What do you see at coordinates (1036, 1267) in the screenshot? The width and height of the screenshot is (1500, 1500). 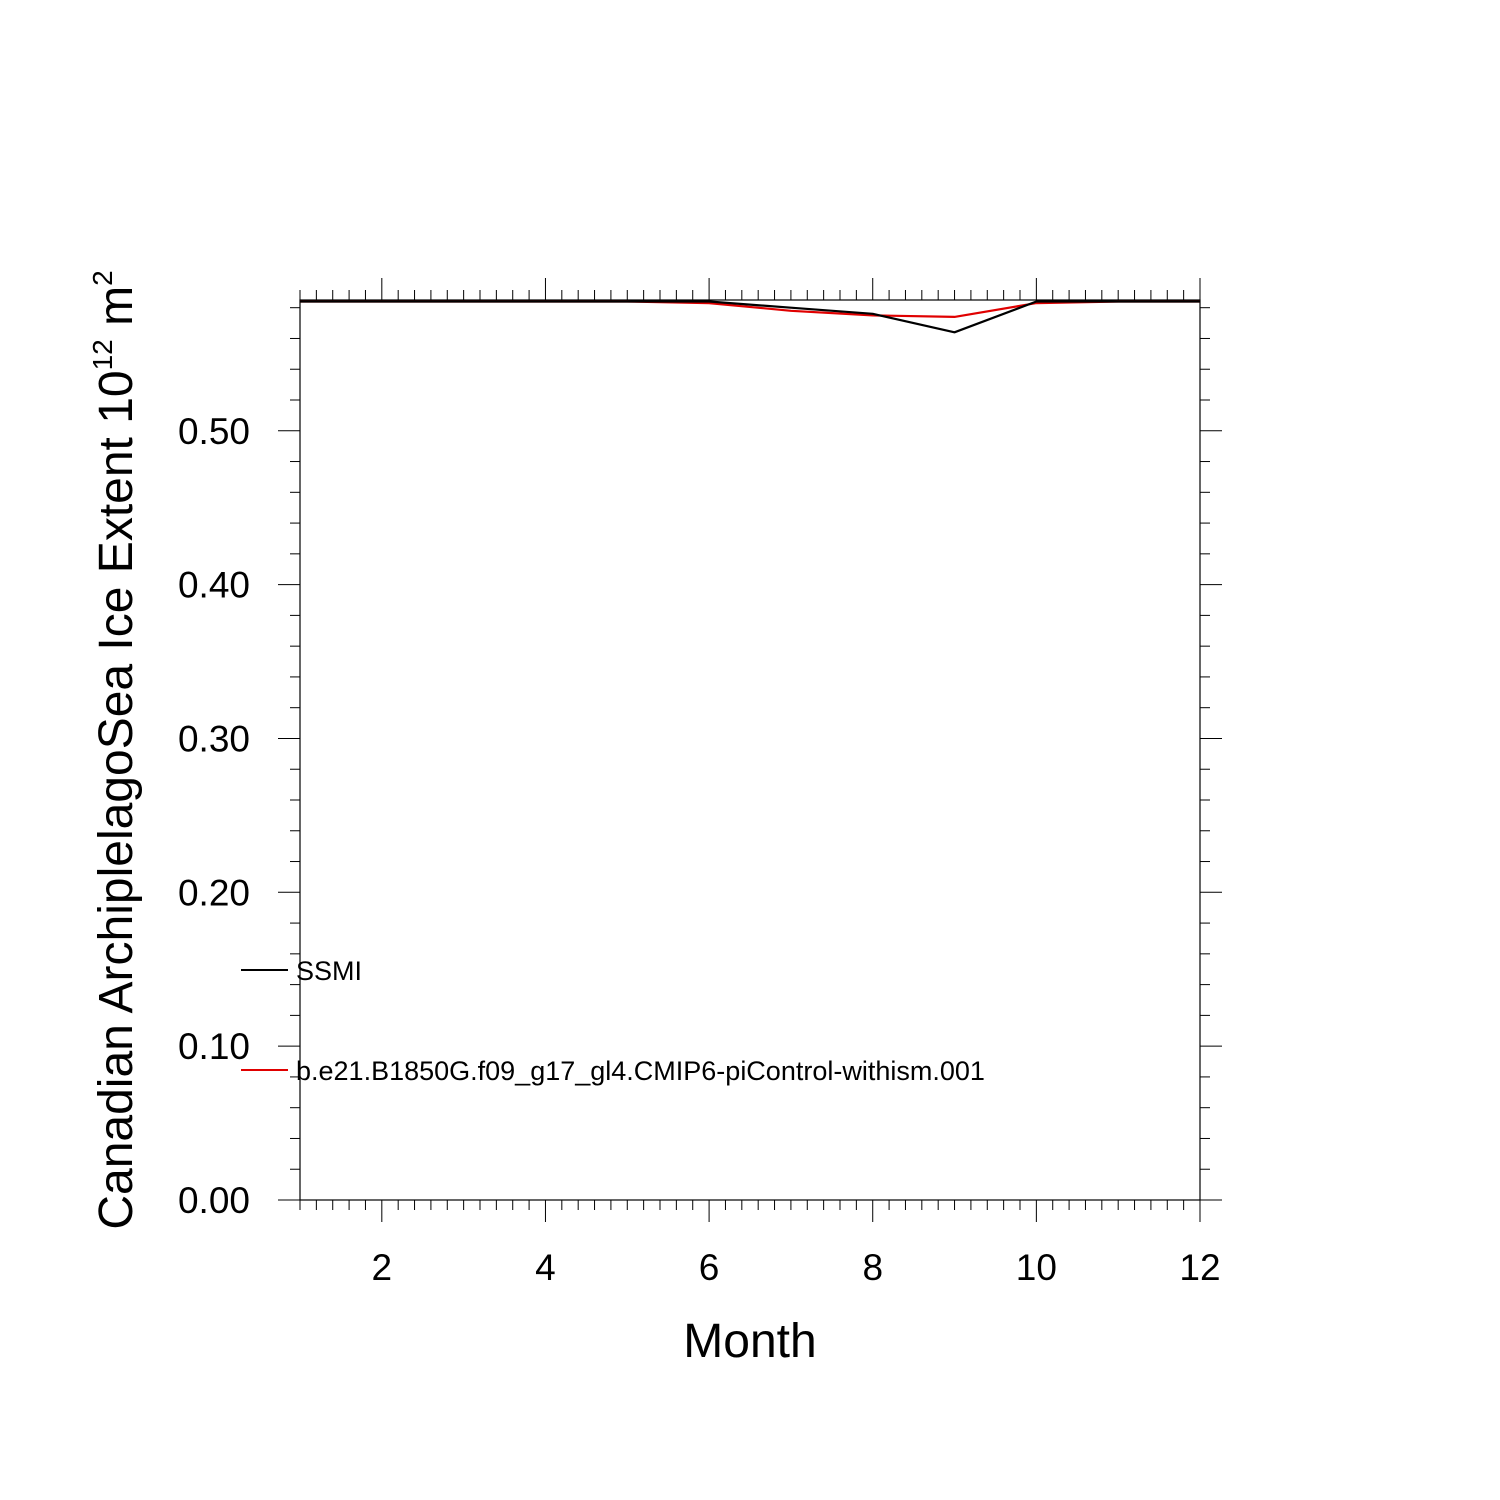 I see `x-tick-label: 10` at bounding box center [1036, 1267].